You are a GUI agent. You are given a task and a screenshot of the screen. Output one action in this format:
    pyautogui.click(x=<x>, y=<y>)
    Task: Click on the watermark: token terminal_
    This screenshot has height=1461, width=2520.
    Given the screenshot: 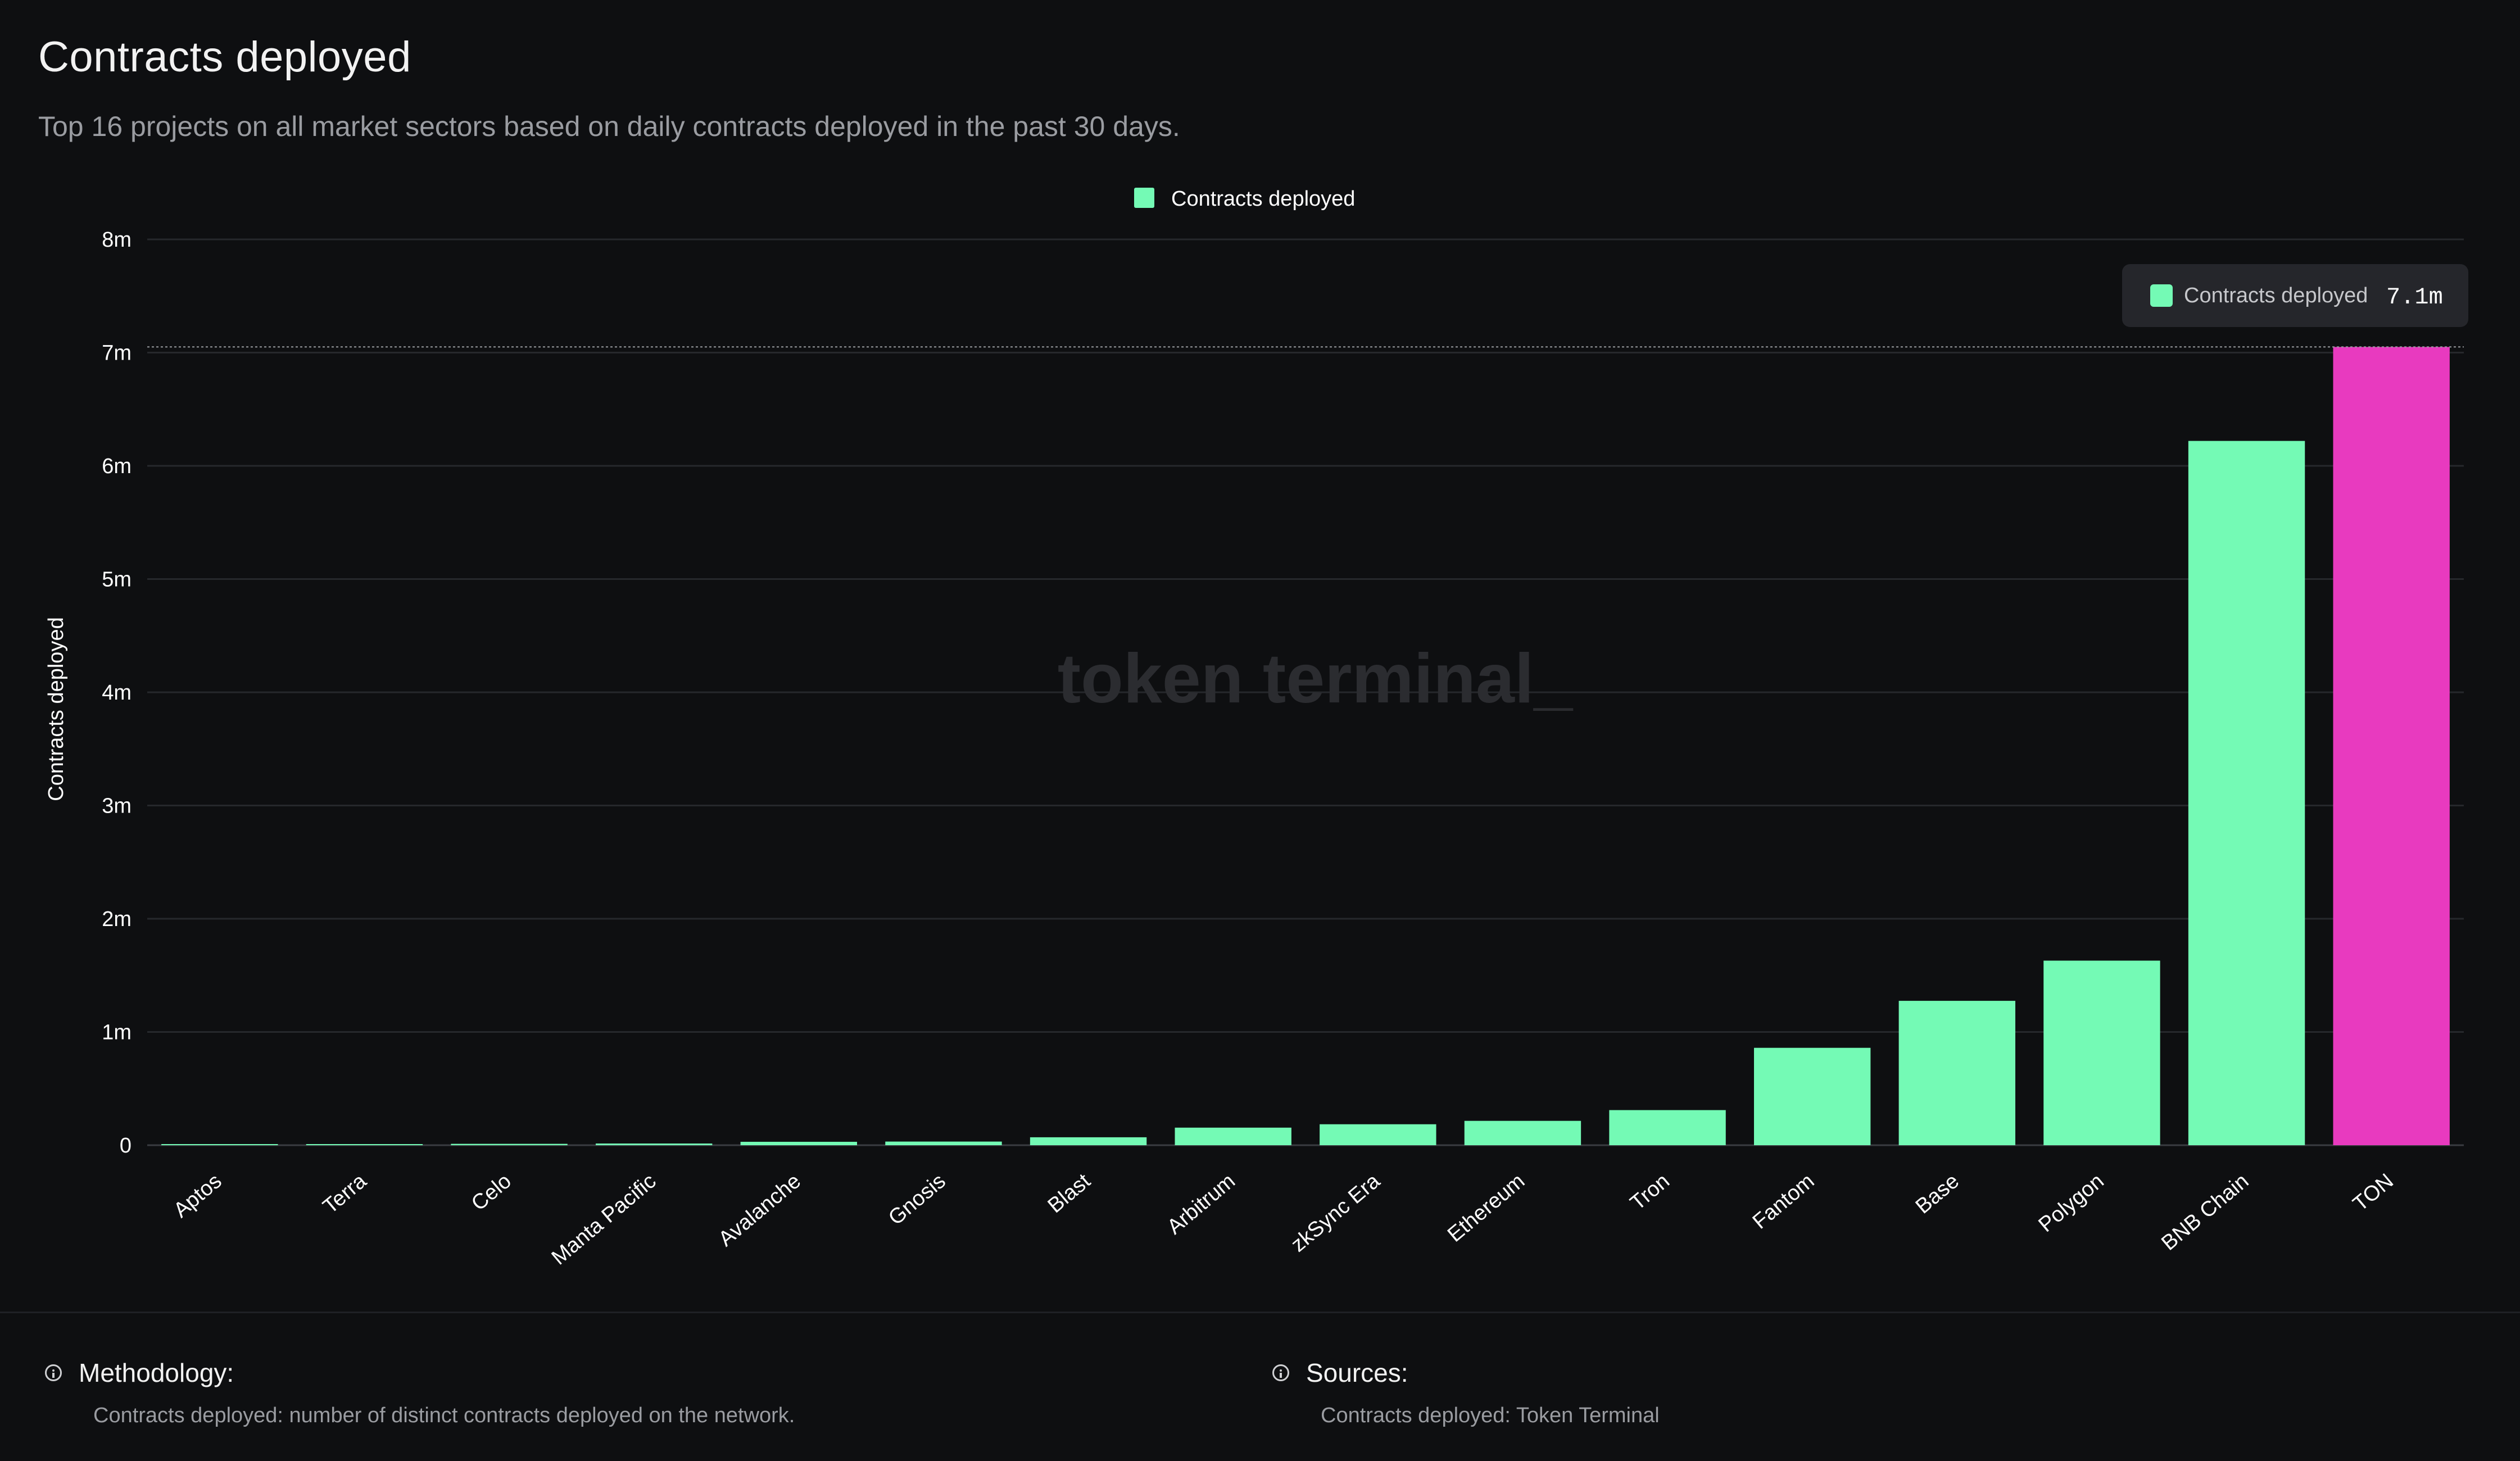 What is the action you would take?
    pyautogui.click(x=1316, y=679)
    